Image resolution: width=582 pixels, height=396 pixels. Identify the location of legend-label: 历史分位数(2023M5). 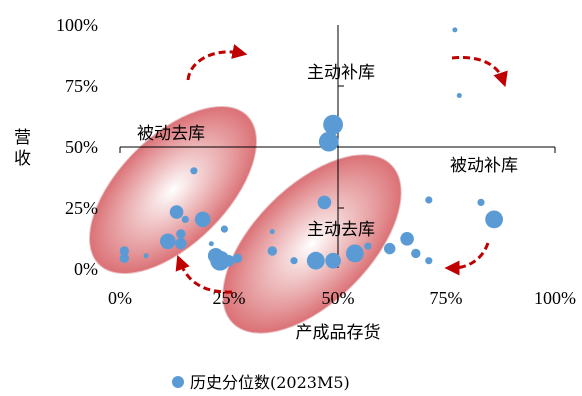
(270, 382).